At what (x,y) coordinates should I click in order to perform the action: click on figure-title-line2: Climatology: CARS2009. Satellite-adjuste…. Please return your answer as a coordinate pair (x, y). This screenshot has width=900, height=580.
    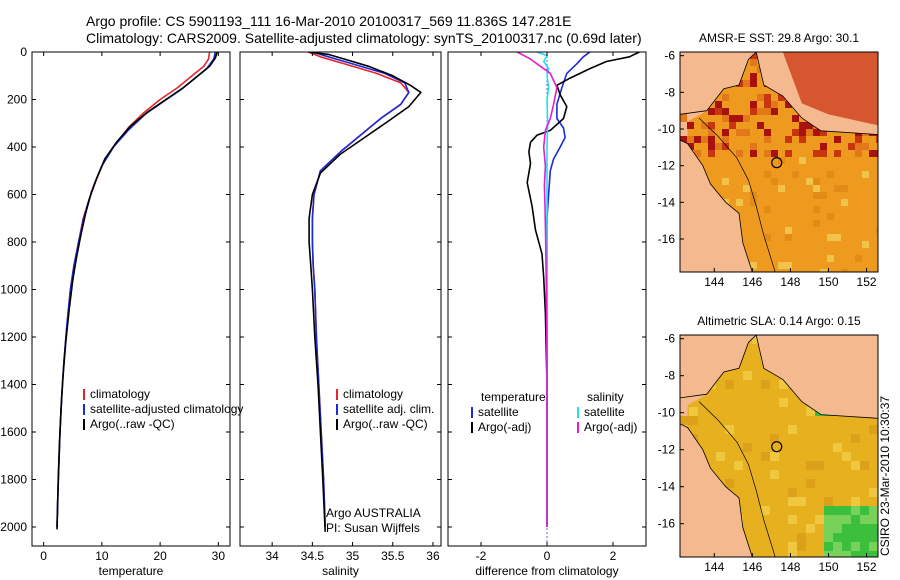
    Looking at the image, I should click on (364, 38).